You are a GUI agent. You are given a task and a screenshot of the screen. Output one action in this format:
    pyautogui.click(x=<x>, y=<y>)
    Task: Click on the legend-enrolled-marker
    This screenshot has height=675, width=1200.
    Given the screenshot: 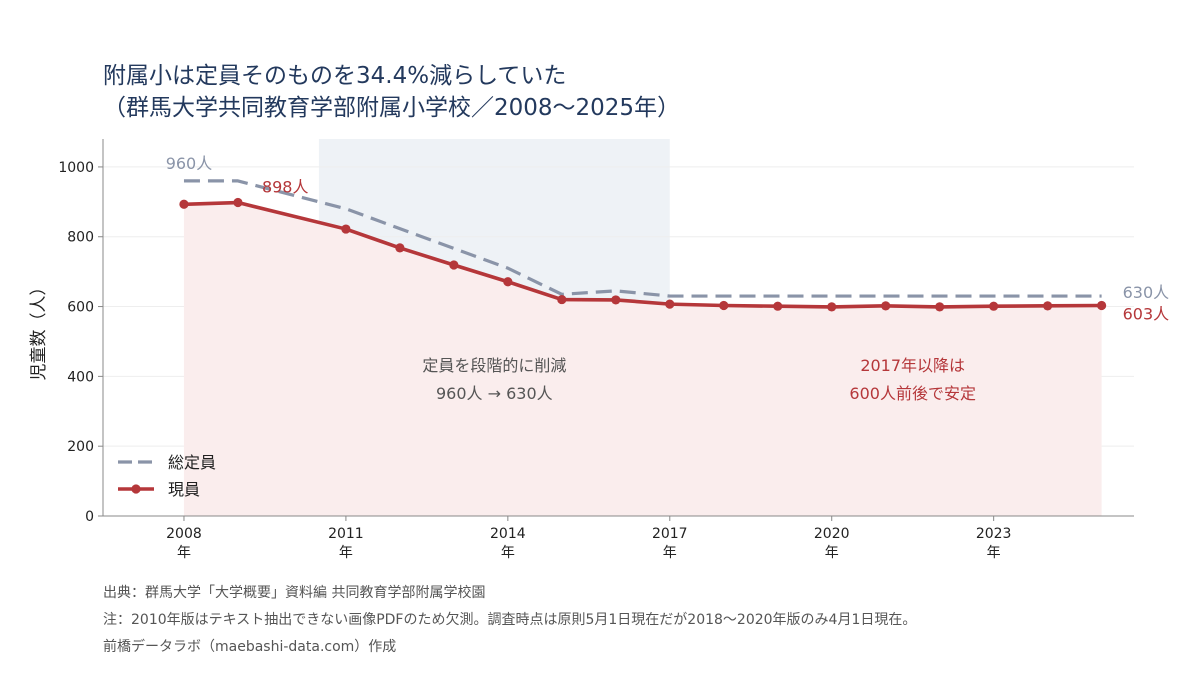 What is the action you would take?
    pyautogui.click(x=136, y=489)
    